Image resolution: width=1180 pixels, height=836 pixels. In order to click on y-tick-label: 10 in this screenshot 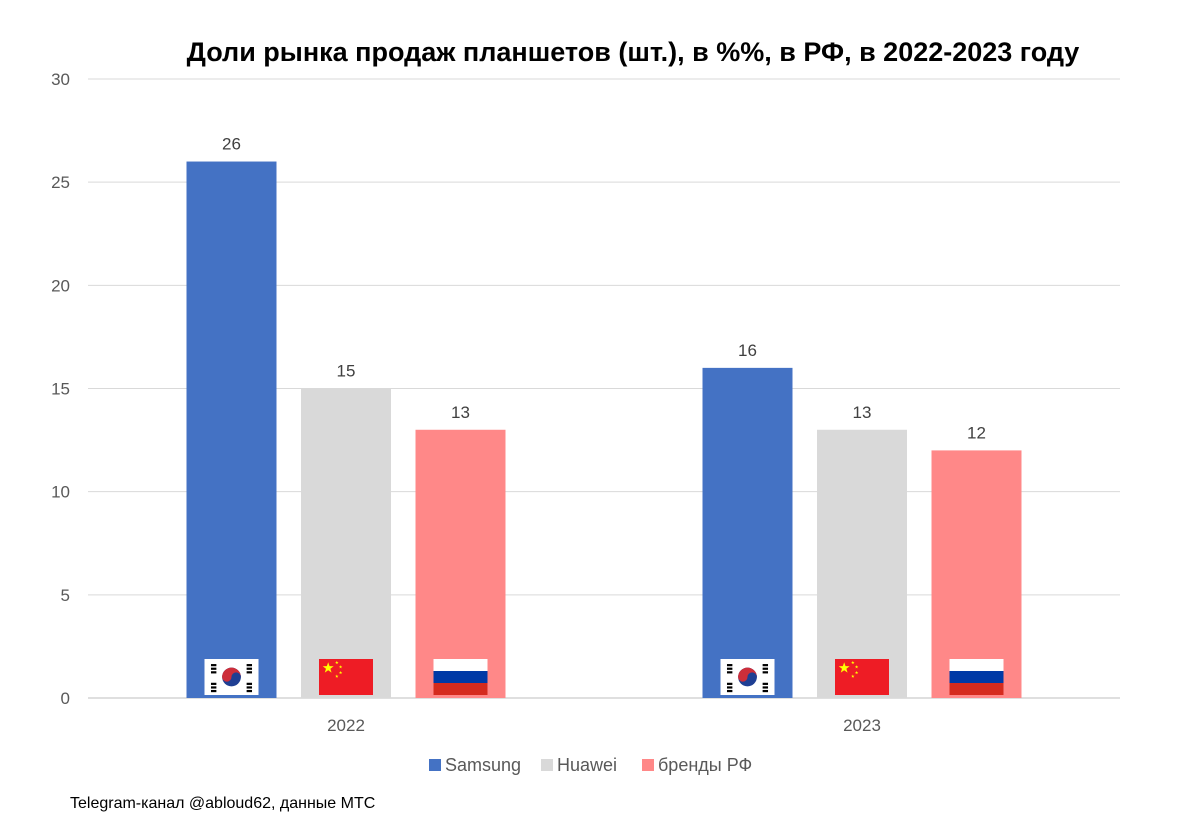, I will do `click(60, 492)`.